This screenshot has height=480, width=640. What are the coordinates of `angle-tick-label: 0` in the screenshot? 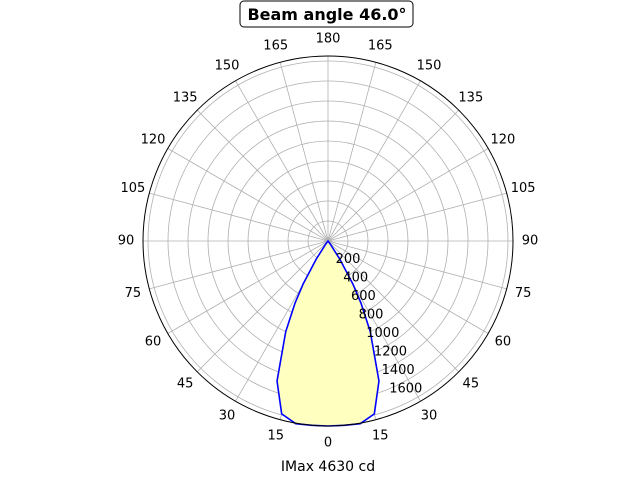 It's located at (328, 443).